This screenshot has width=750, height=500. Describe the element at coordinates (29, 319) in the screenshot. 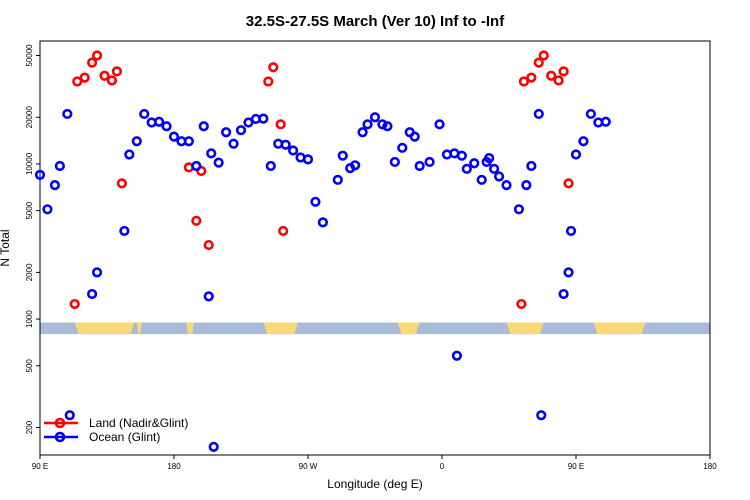

I see `y-tick-label: 1000` at that location.